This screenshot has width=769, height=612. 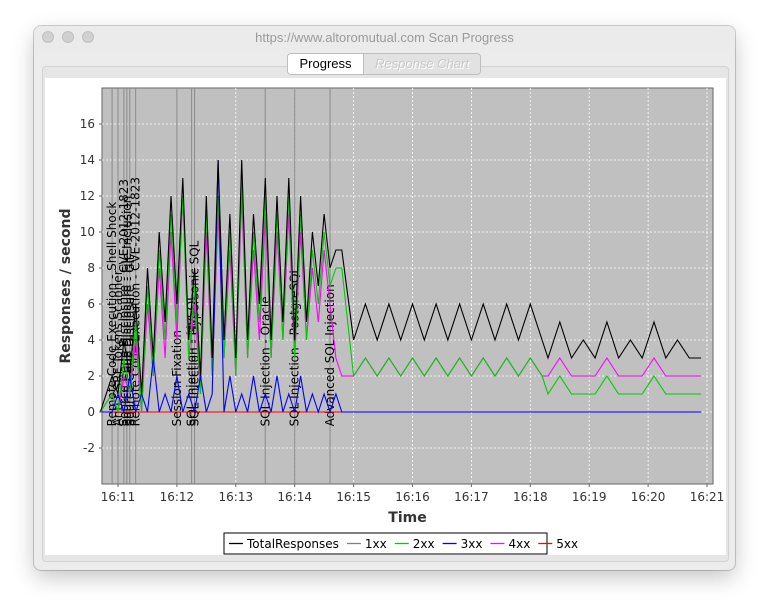 What do you see at coordinates (89, 448) in the screenshot?
I see `y-tick-label: -2` at bounding box center [89, 448].